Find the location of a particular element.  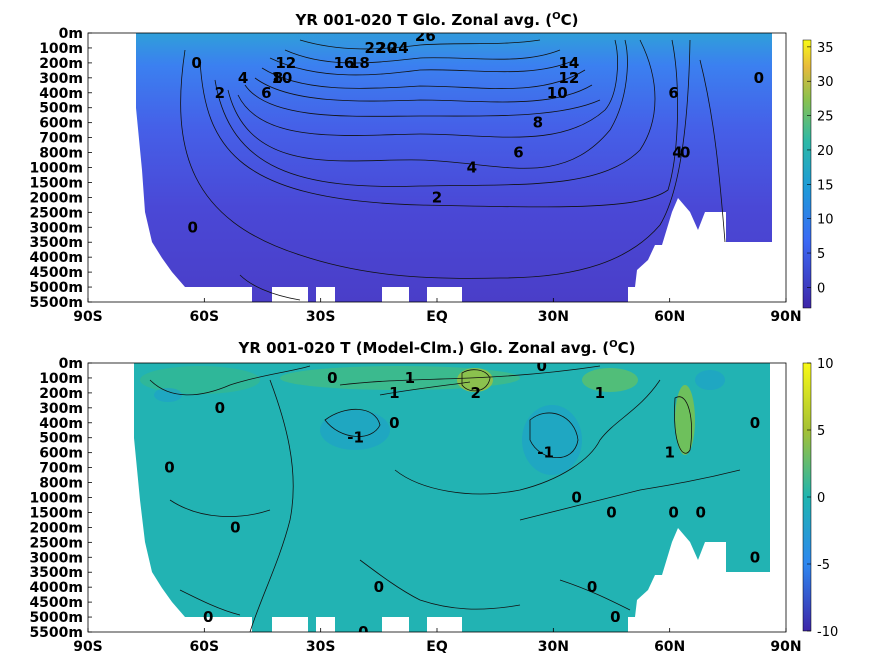

y-tick-label: 600m is located at coordinates (61, 454).